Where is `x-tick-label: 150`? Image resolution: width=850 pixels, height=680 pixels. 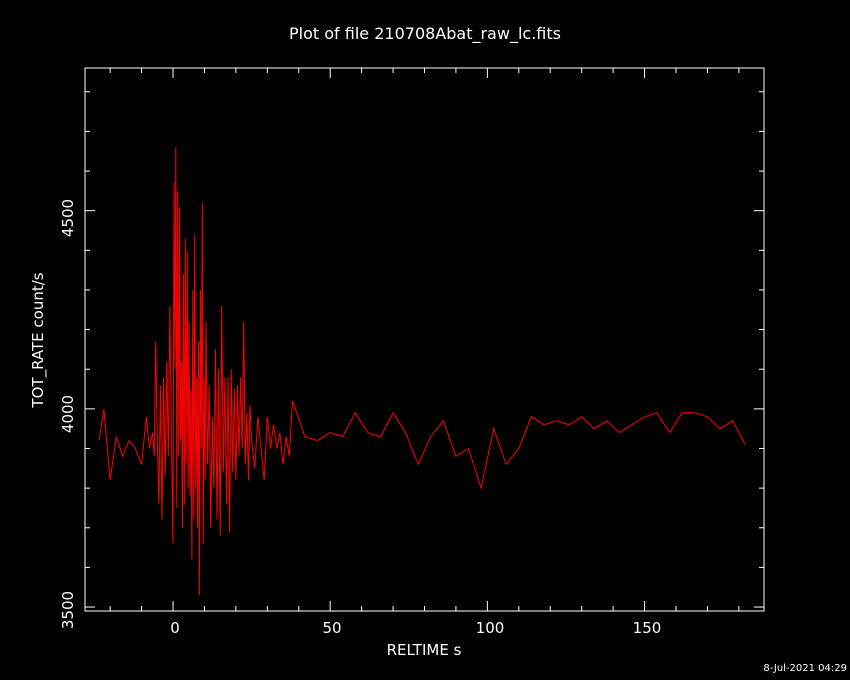
x-tick-label: 150 is located at coordinates (647, 628).